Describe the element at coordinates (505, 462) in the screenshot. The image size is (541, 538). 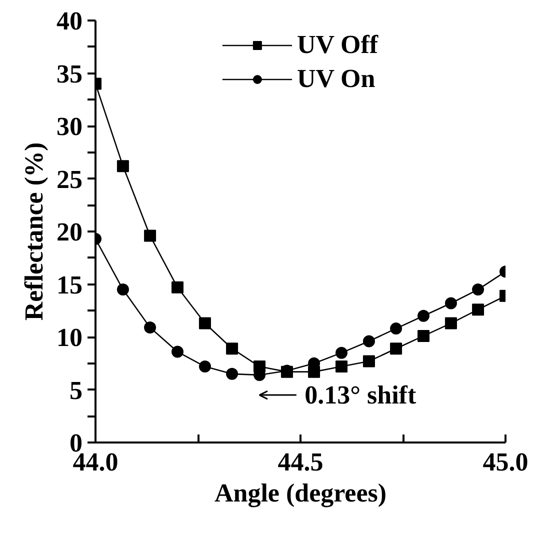
I see `x-tick-label: 45.0` at that location.